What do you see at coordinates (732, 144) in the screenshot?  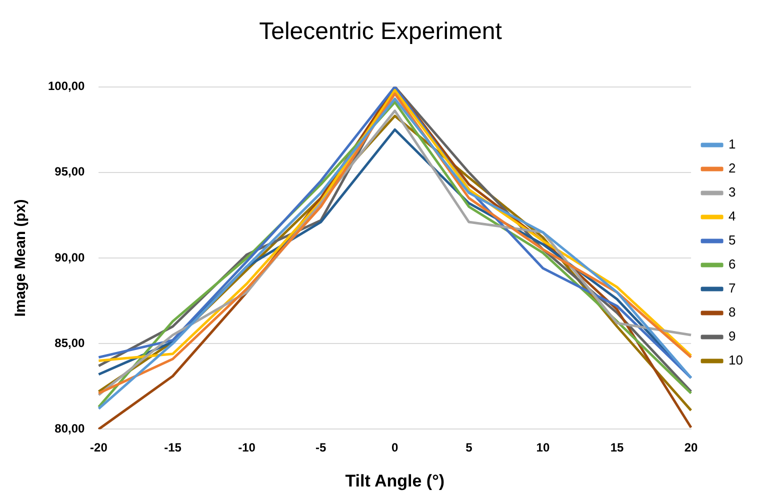 I see `legend-label: 1` at bounding box center [732, 144].